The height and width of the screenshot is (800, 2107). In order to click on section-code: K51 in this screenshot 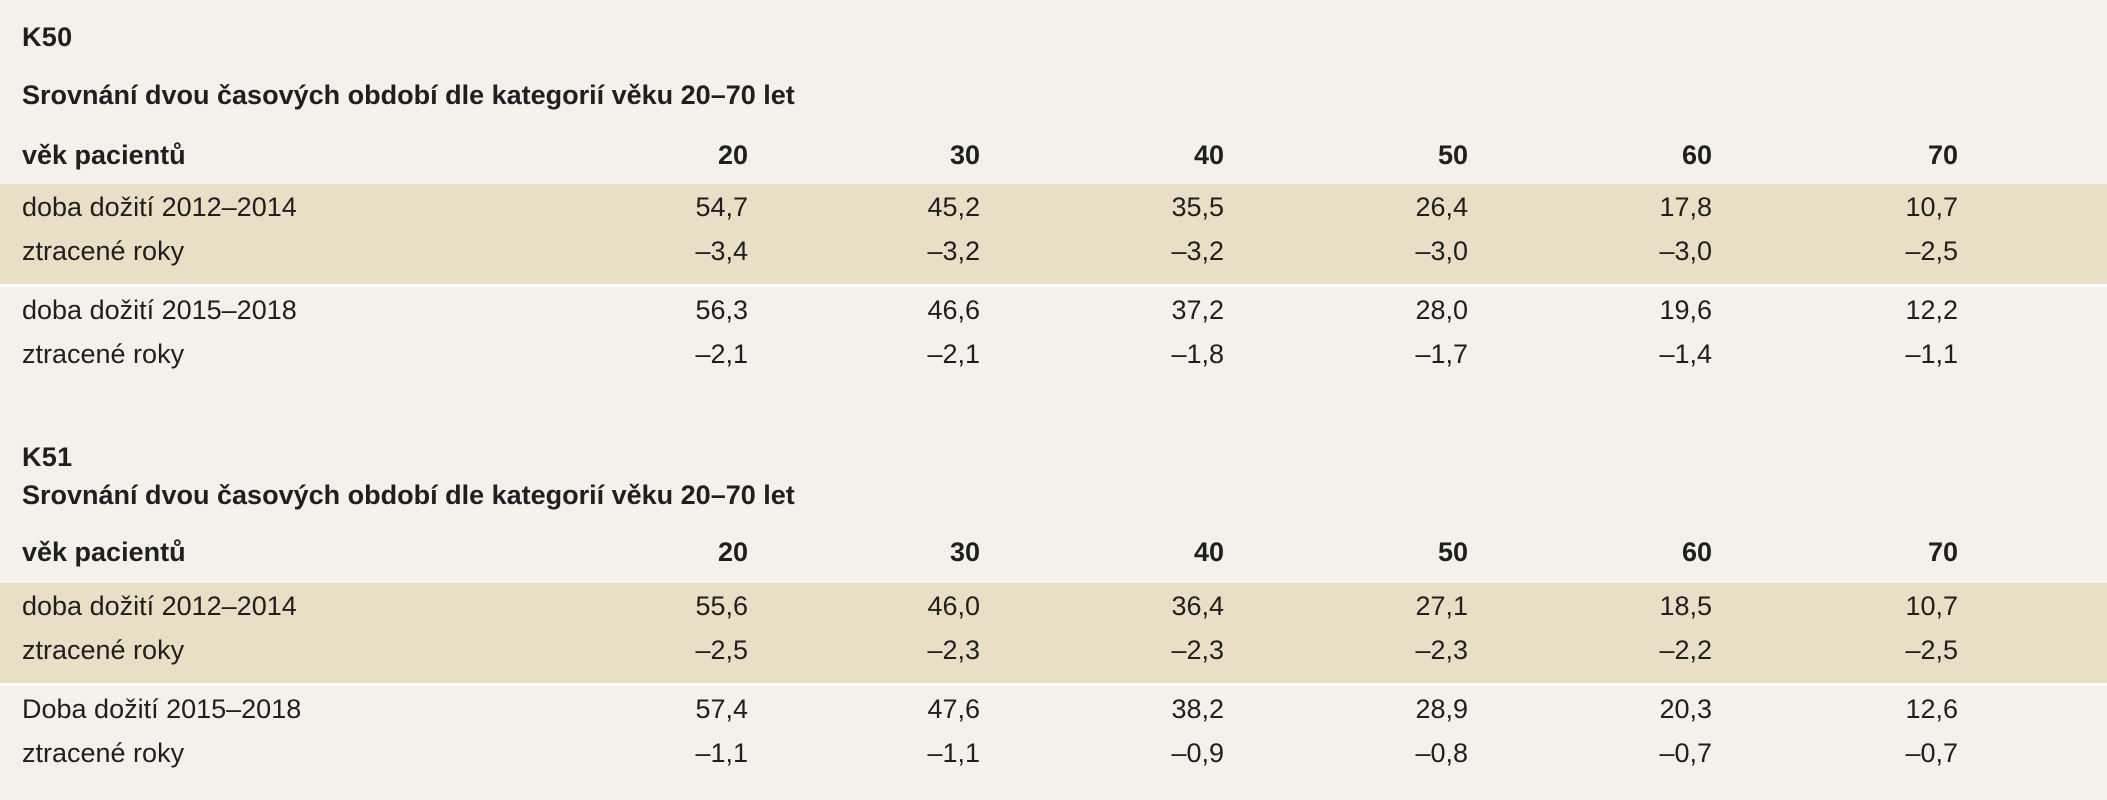, I will do `click(47, 457)`.